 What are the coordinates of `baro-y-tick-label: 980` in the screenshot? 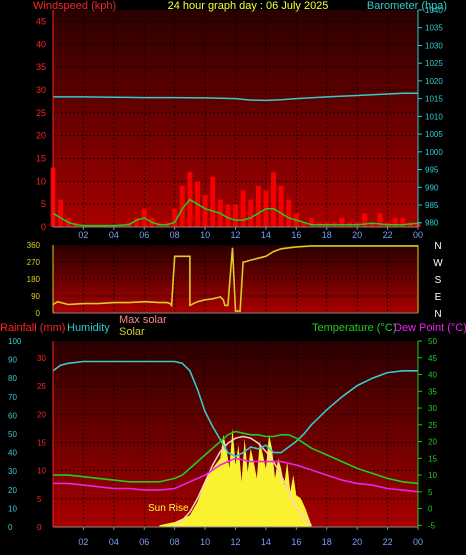 It's located at (432, 223).